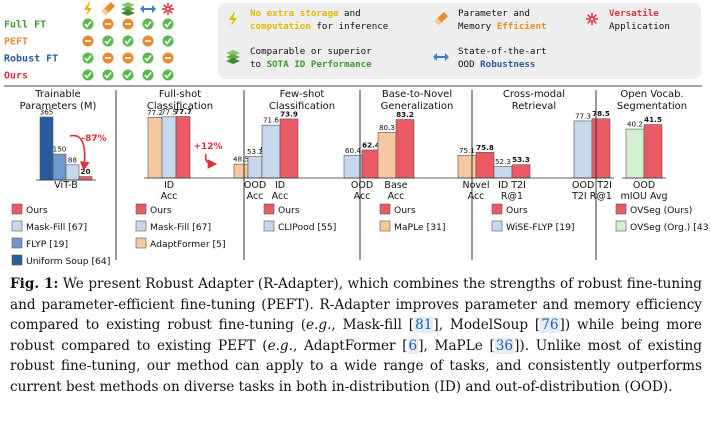 The width and height of the screenshot is (710, 434). Describe the element at coordinates (634, 13) in the screenshot. I see `legend-item-line1: Versatile` at that location.